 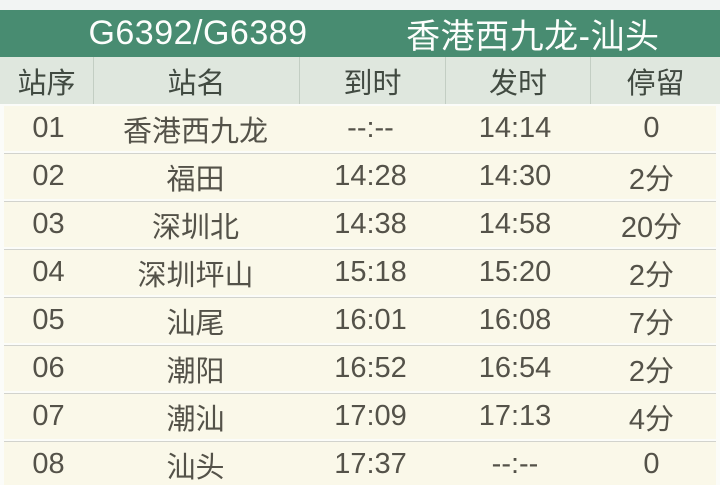 What do you see at coordinates (515, 176) in the screenshot?
I see `cell-departure-time: 14:30` at bounding box center [515, 176].